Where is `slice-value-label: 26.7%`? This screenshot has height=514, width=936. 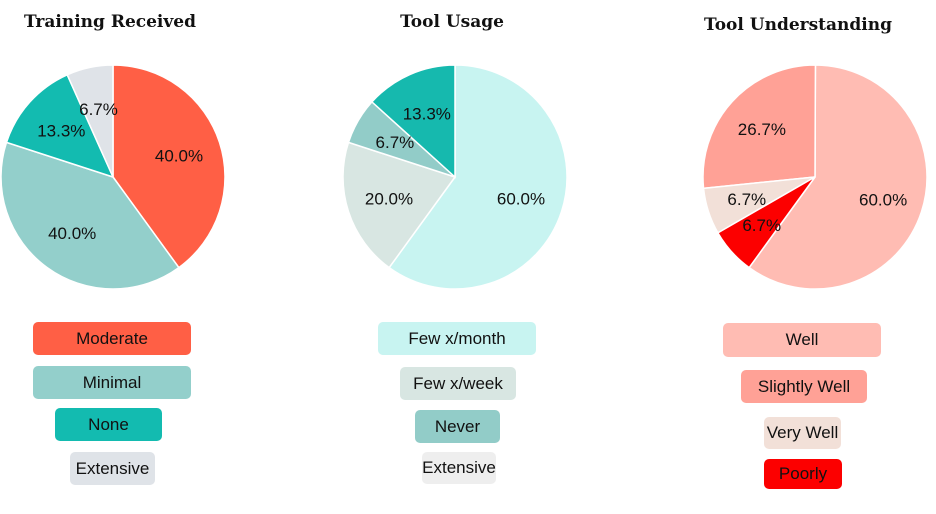 slice-value-label: 26.7% is located at coordinates (762, 129).